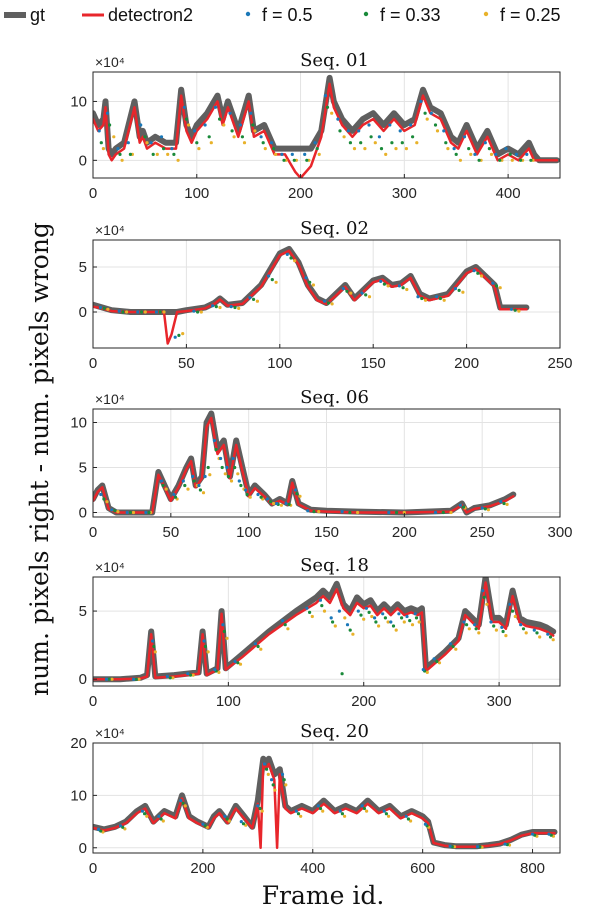 The image size is (597, 922). What do you see at coordinates (279, 363) in the screenshot?
I see `x-tick-label: 100` at bounding box center [279, 363].